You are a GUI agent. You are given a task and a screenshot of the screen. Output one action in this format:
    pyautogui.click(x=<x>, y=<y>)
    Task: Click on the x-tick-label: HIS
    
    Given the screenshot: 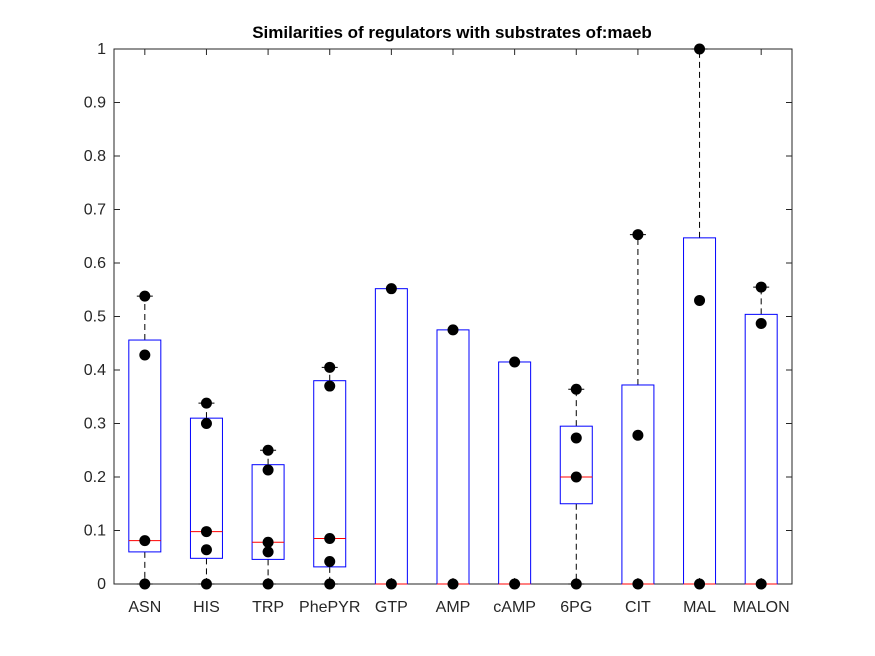 What is the action you would take?
    pyautogui.click(x=206, y=607)
    